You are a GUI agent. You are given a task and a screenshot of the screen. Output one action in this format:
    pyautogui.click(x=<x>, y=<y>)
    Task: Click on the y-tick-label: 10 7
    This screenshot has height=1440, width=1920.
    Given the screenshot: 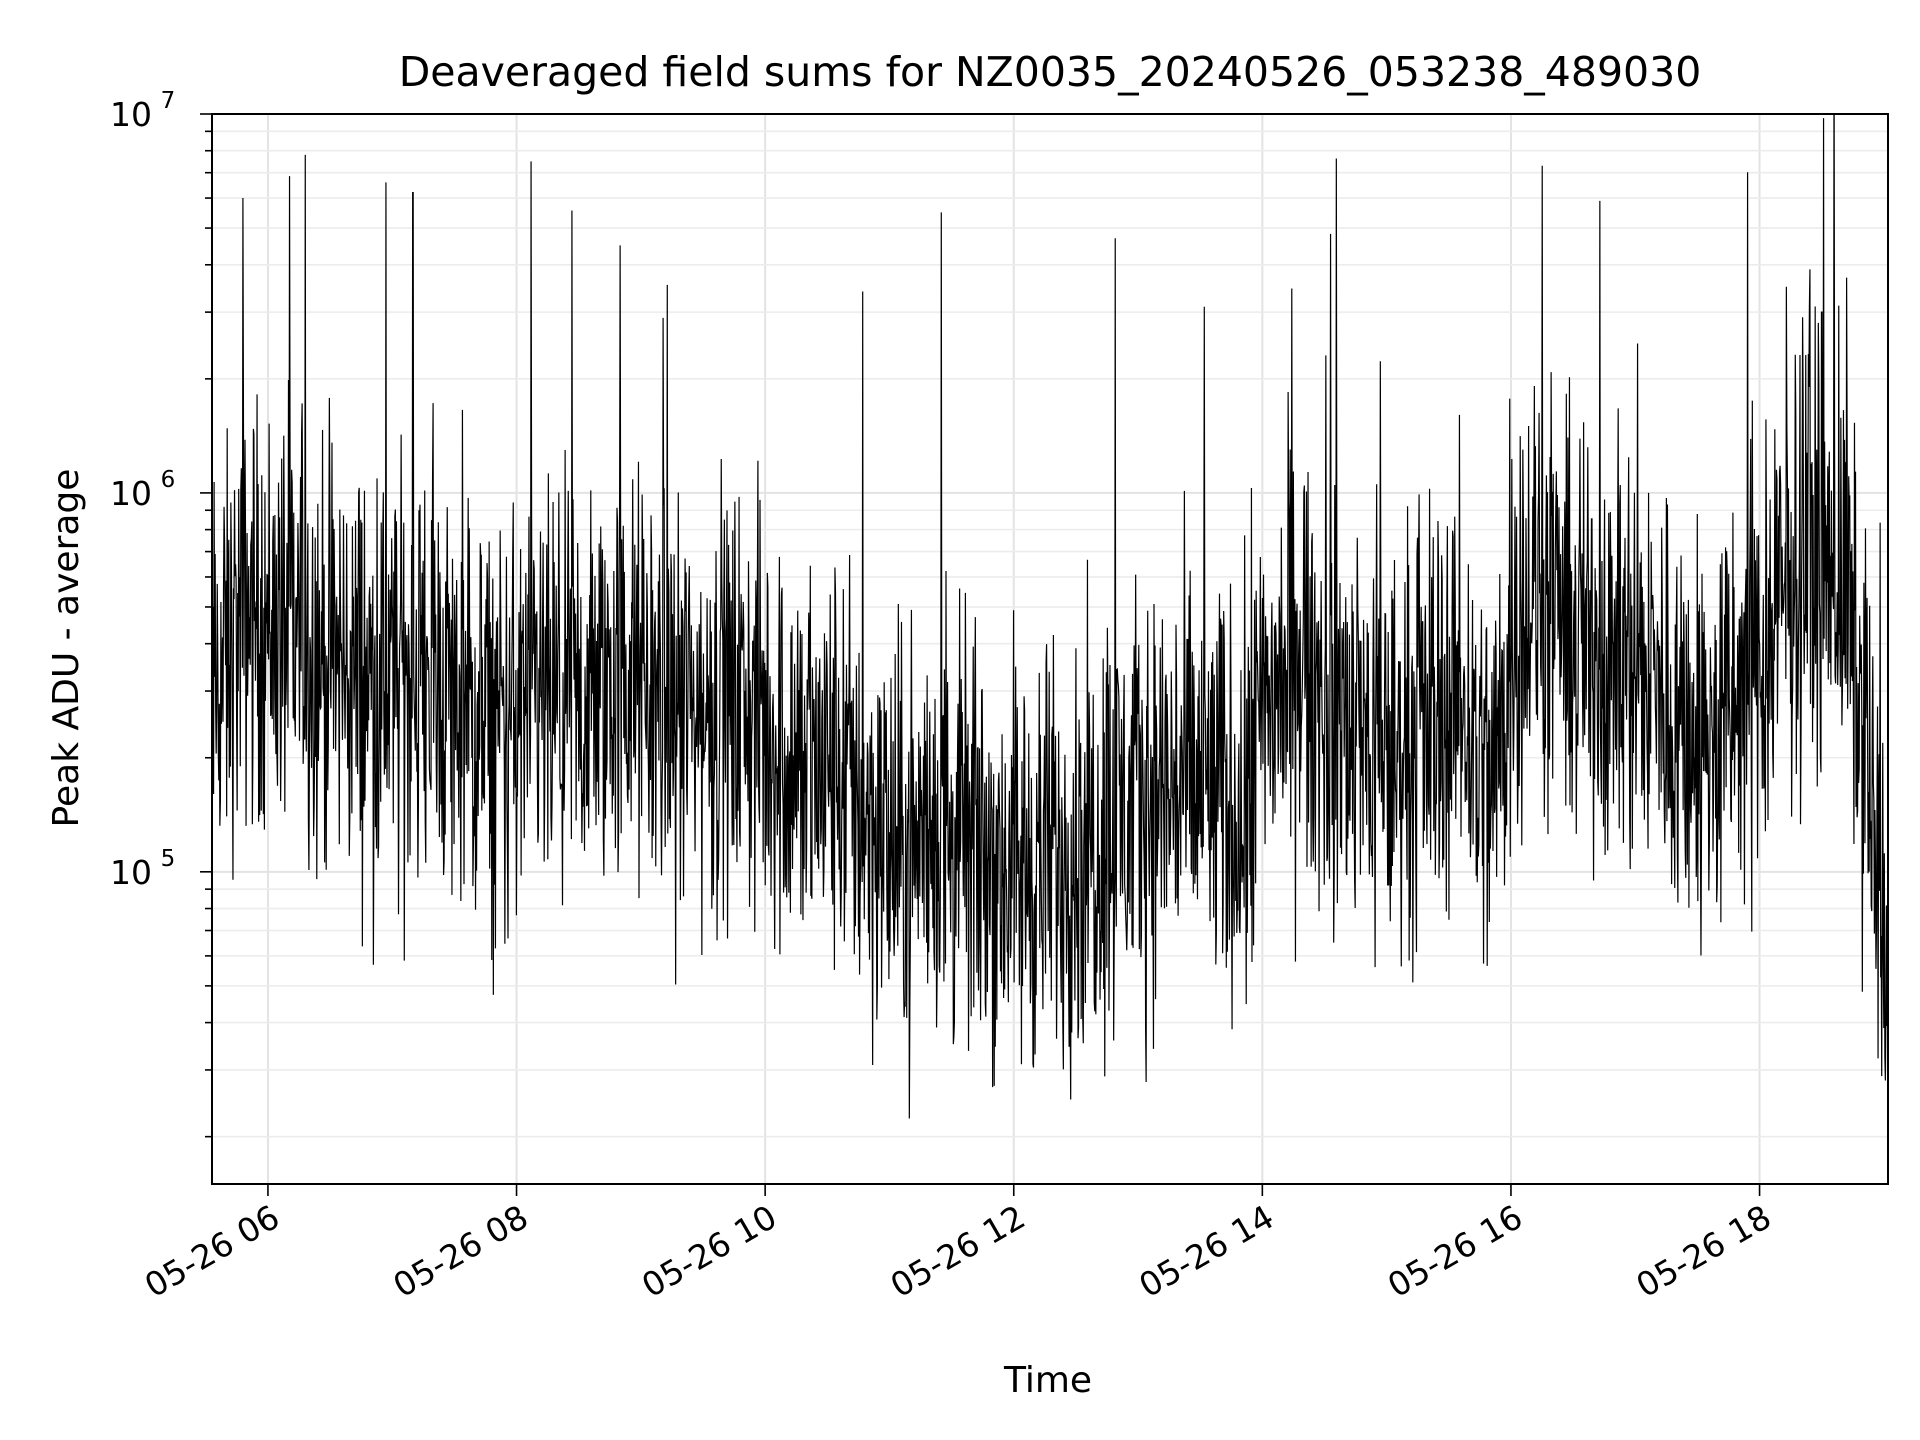 What is the action you would take?
    pyautogui.click(x=142, y=111)
    